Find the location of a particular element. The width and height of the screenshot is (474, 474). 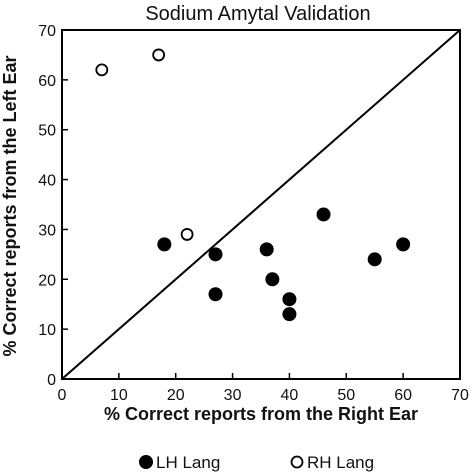

legend: LH Lang RH Lang is located at coordinates (256, 462).